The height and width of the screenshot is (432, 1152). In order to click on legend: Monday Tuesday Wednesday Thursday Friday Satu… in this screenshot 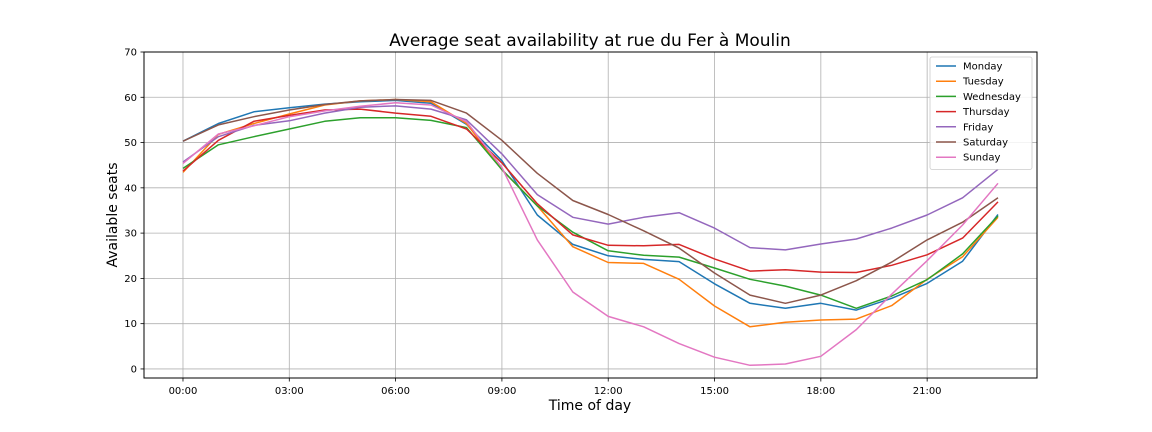, I will do `click(981, 113)`.